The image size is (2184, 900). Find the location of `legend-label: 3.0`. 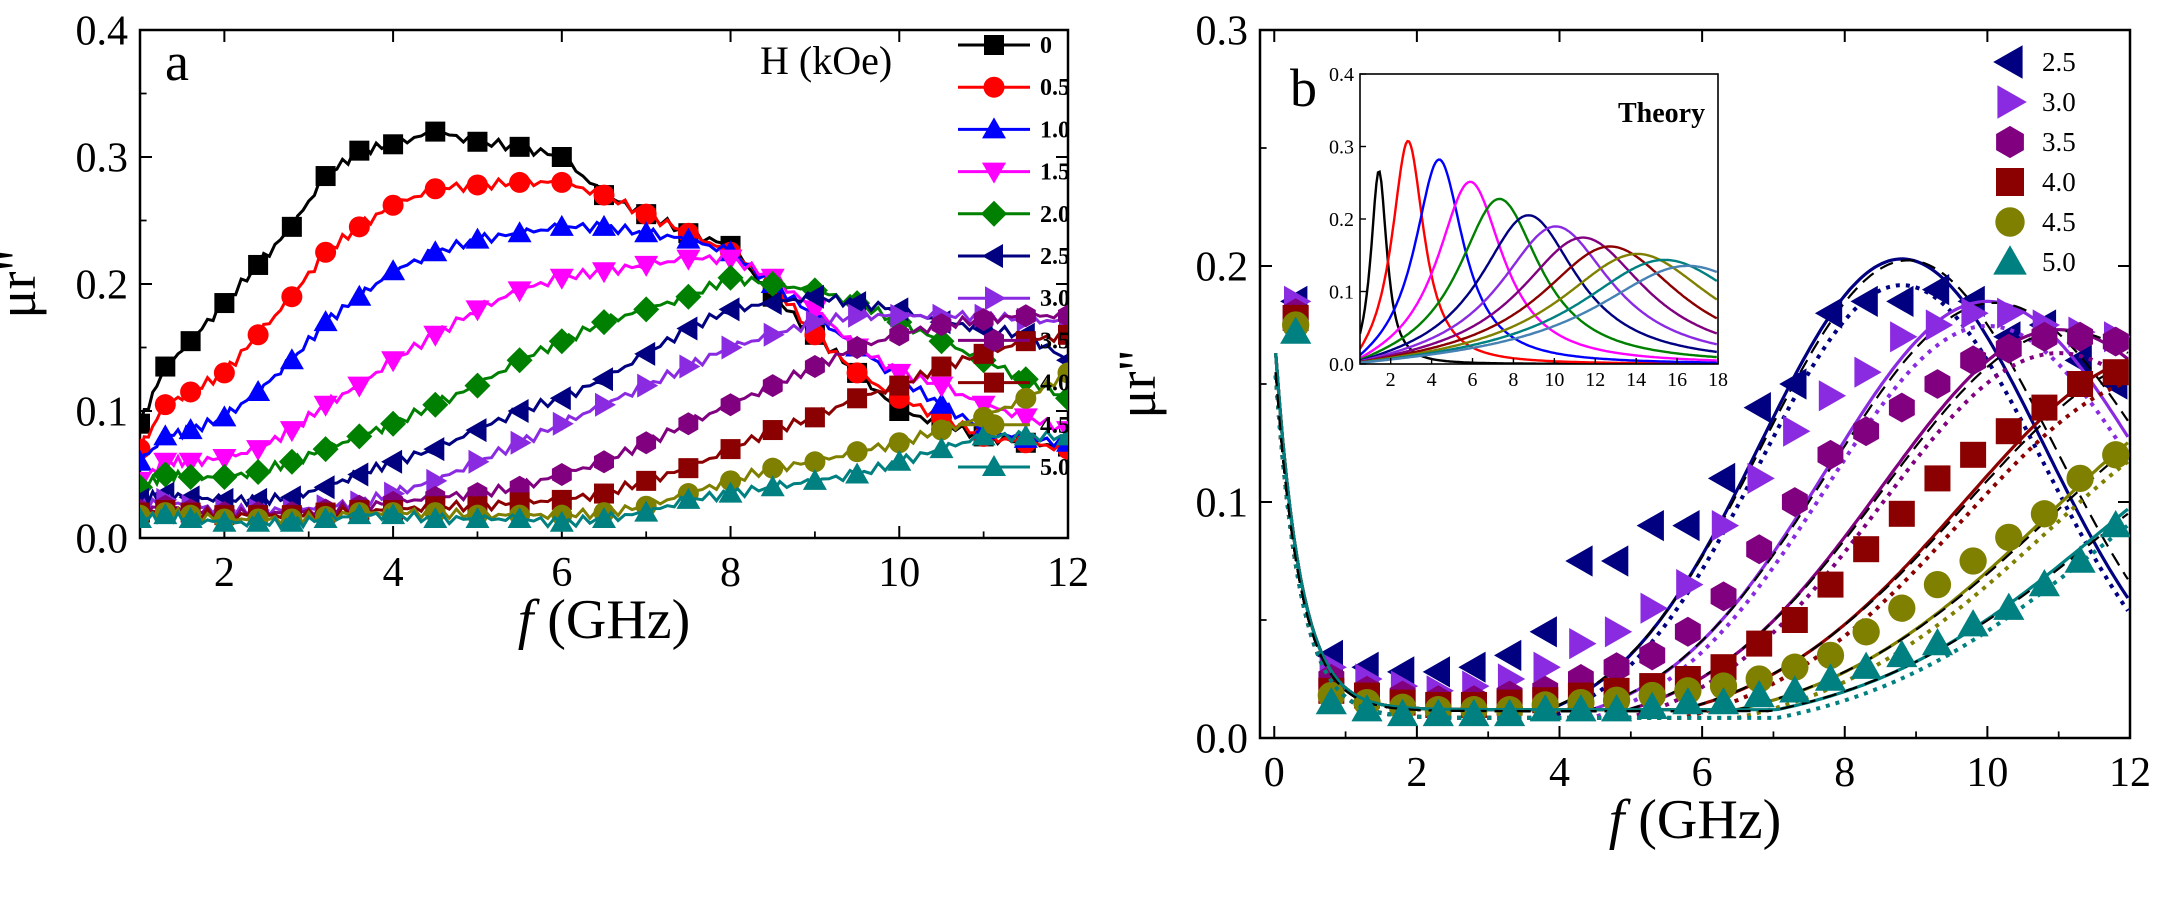

legend-label: 3.0 is located at coordinates (1055, 299).